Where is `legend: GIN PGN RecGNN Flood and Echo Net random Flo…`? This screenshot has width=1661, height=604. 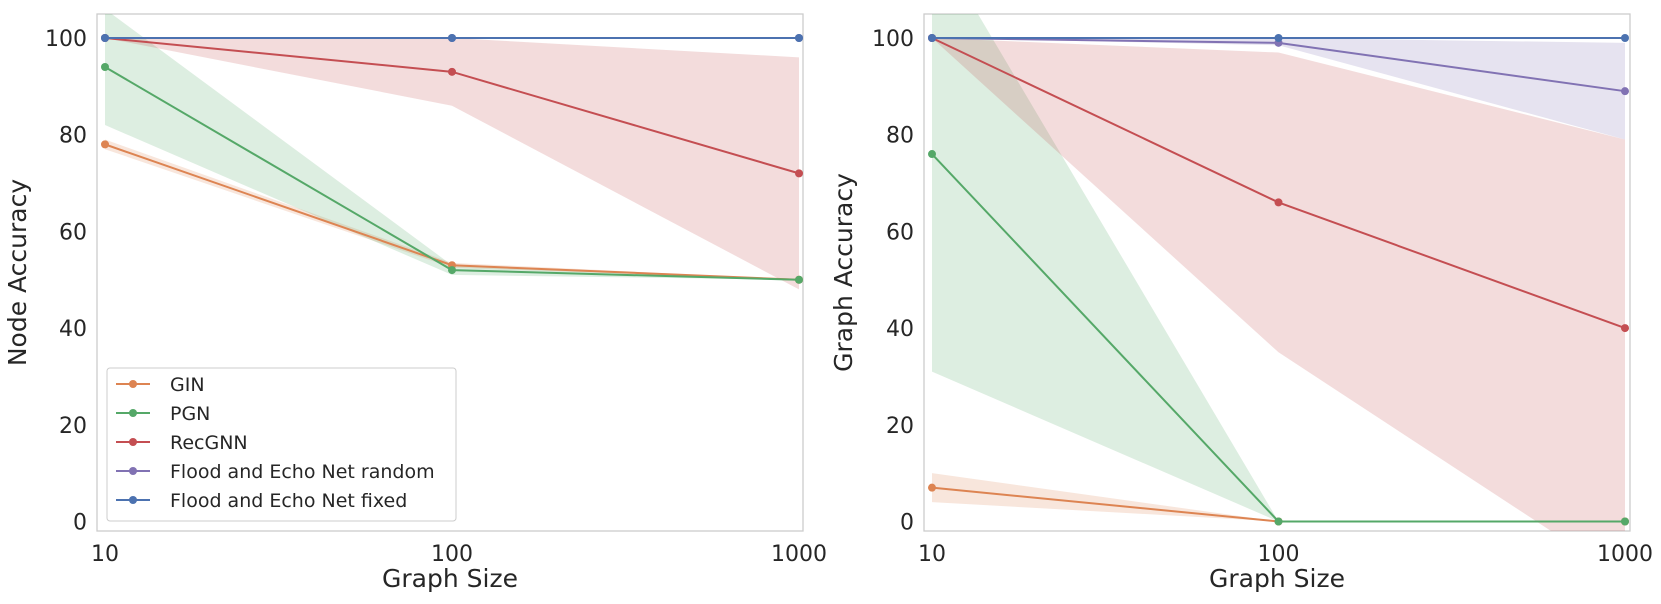
legend: GIN PGN RecGNN Flood and Echo Net random Flo… is located at coordinates (281, 444).